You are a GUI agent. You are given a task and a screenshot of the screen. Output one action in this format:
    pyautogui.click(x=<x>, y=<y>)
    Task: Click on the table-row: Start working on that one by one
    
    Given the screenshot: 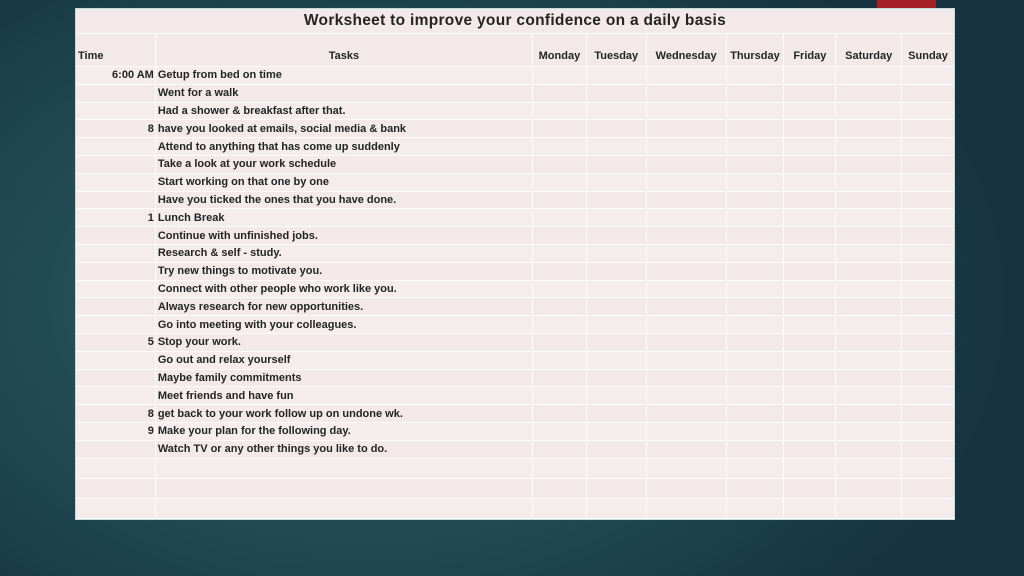 What is the action you would take?
    pyautogui.click(x=515, y=182)
    